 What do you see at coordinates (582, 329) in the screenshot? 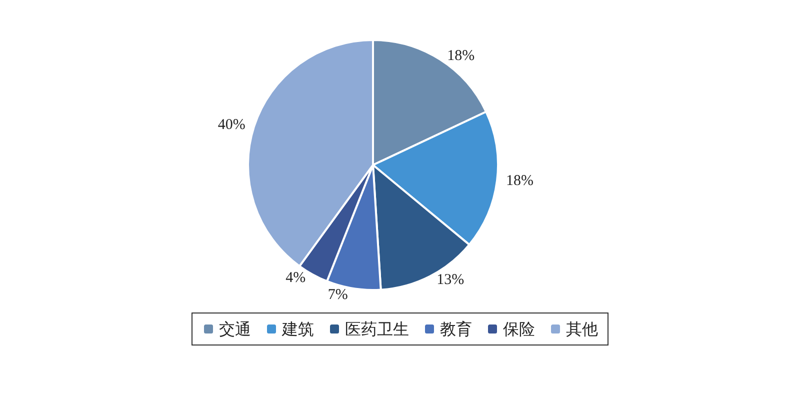
I see `legend-label: 其他` at bounding box center [582, 329].